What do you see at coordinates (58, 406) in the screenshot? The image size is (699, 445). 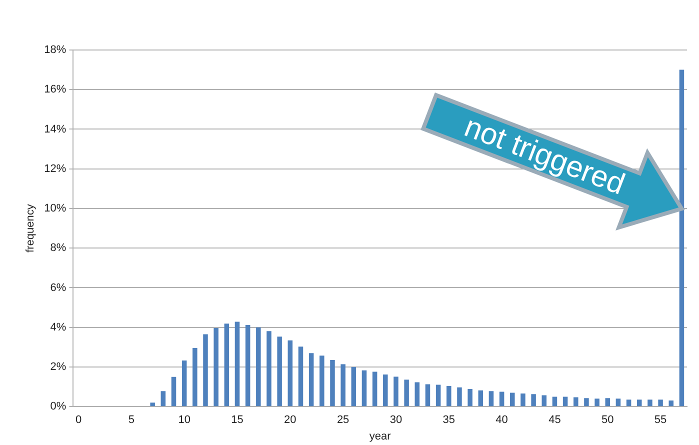 I see `y-tick-label: 0%` at bounding box center [58, 406].